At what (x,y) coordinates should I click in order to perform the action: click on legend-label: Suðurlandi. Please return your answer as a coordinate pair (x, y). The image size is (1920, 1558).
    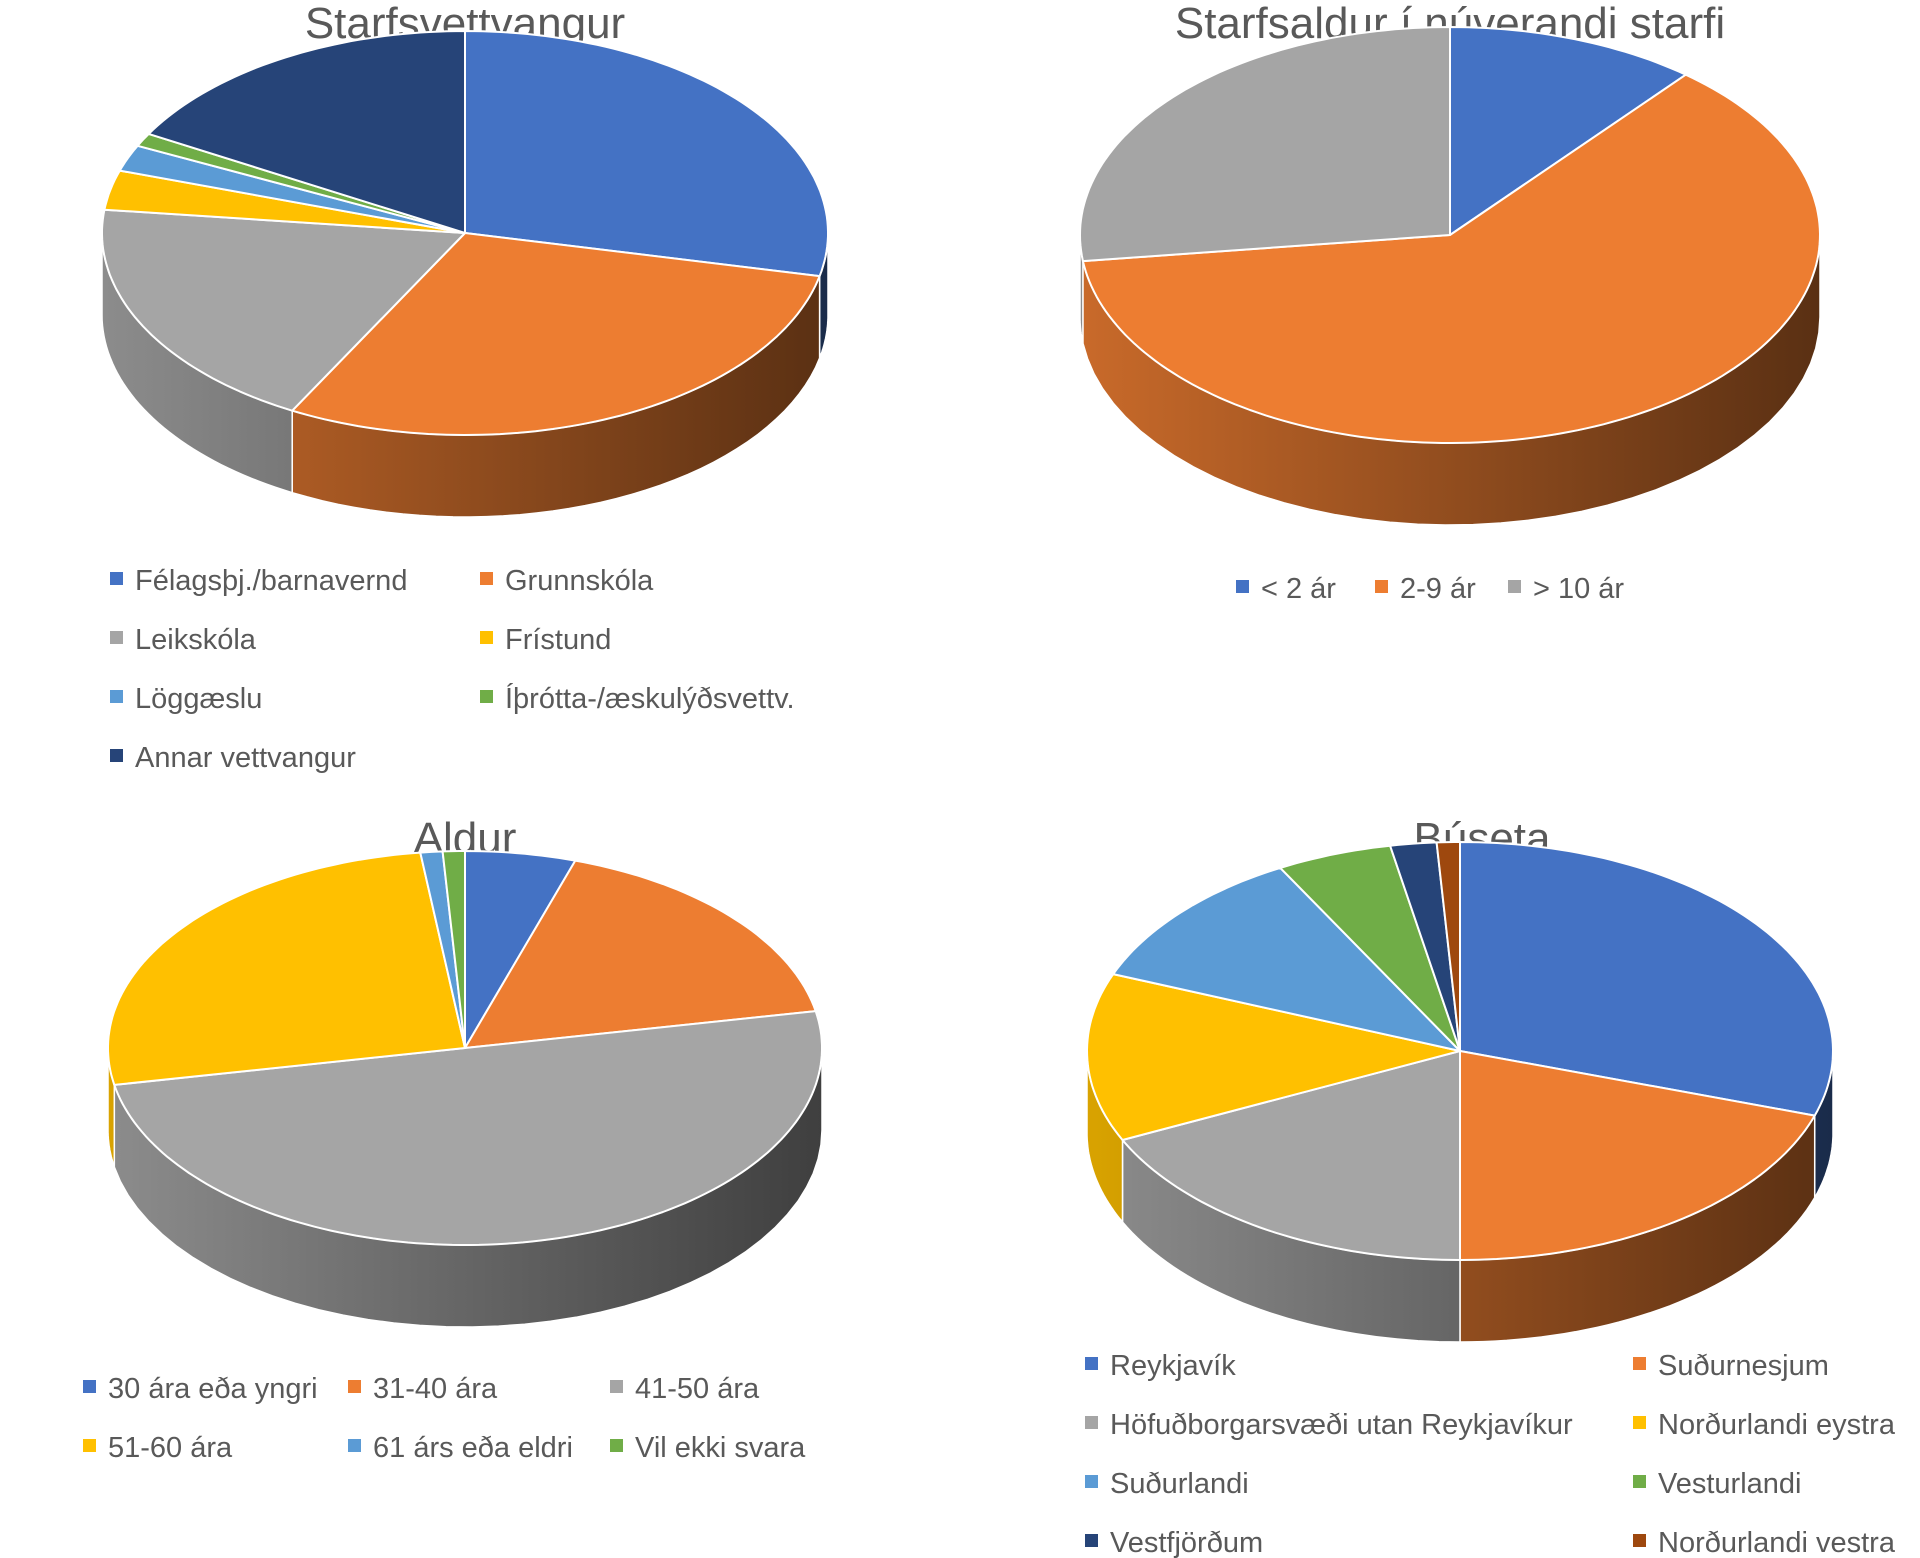
    Looking at the image, I should click on (1179, 1484).